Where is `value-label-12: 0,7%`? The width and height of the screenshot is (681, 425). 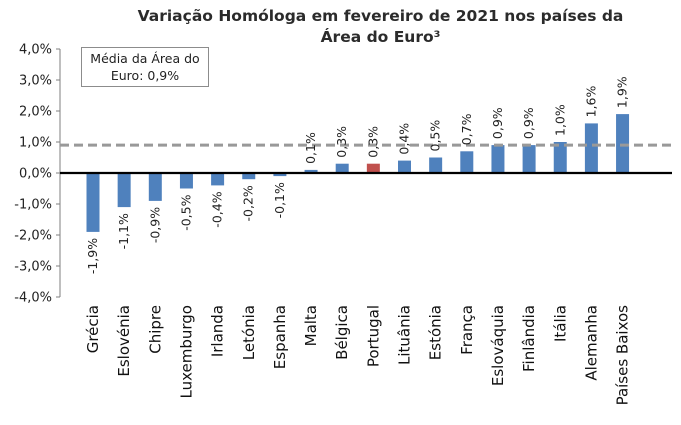 value-label-12: 0,7% is located at coordinates (466, 129).